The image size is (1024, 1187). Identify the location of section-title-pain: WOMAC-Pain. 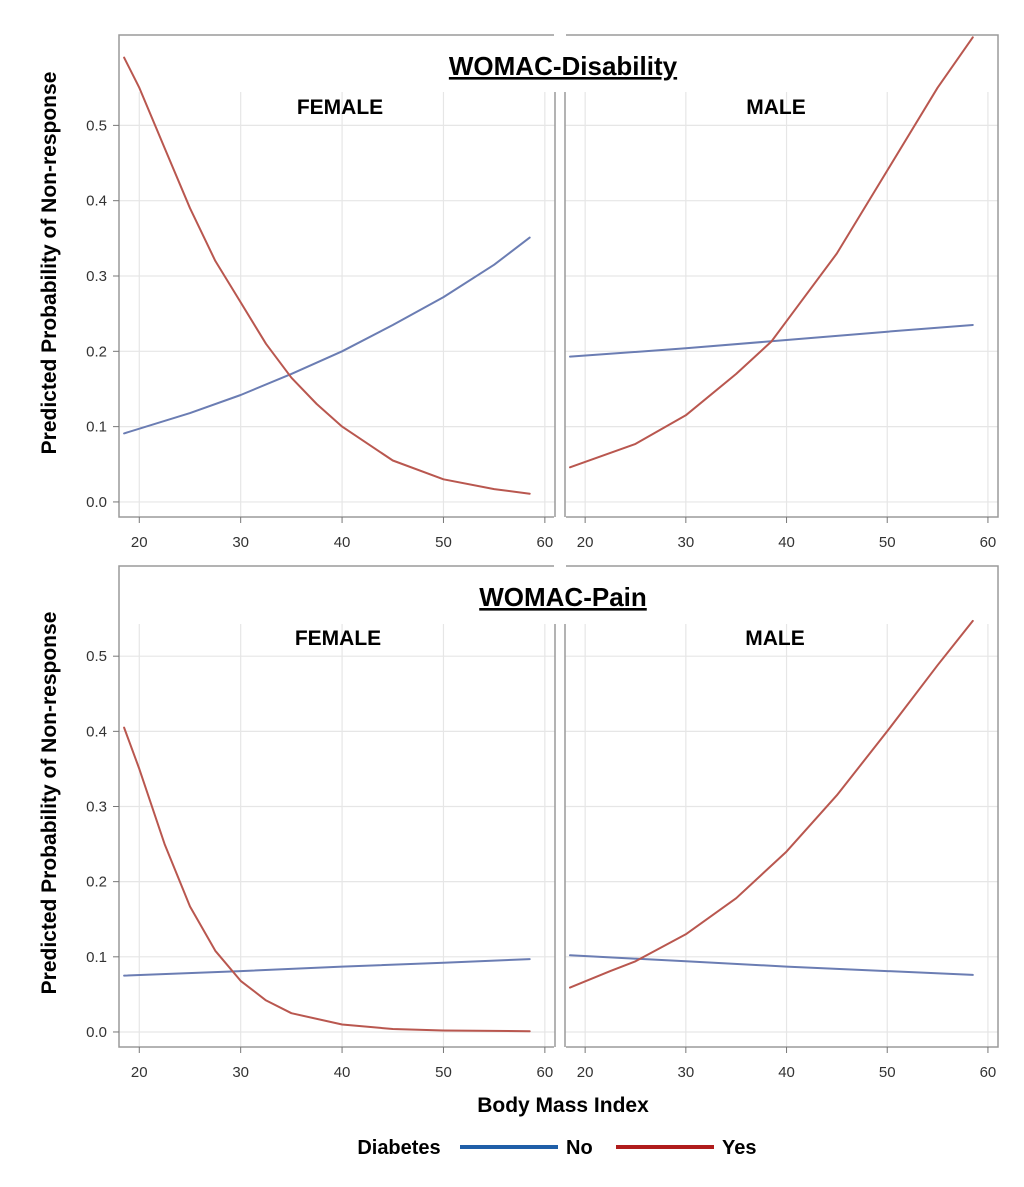
(563, 597).